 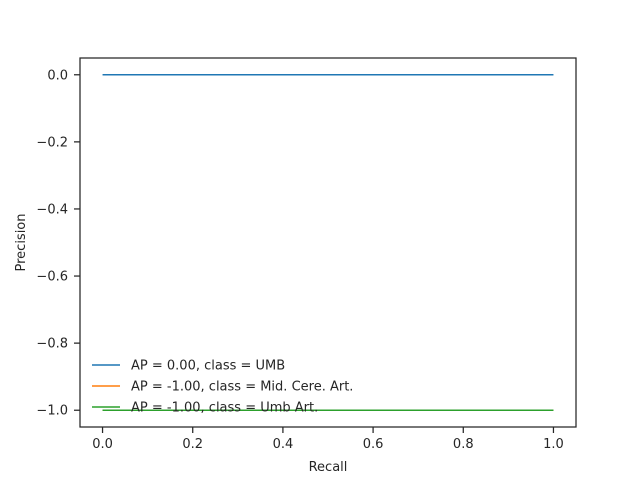 I want to click on y-tick-label: −0.2, so click(x=52, y=142).